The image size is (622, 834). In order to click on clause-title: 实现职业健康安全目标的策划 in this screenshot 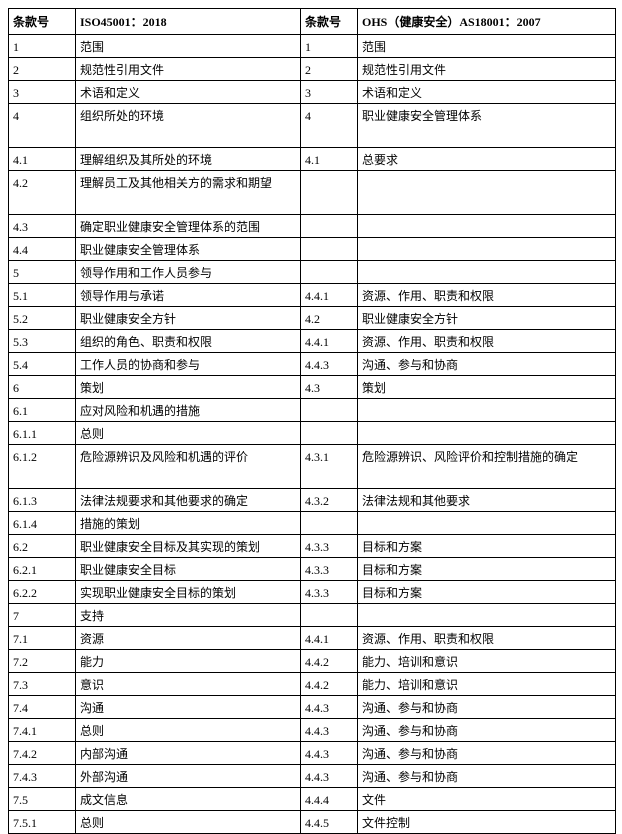, I will do `click(188, 592)`.